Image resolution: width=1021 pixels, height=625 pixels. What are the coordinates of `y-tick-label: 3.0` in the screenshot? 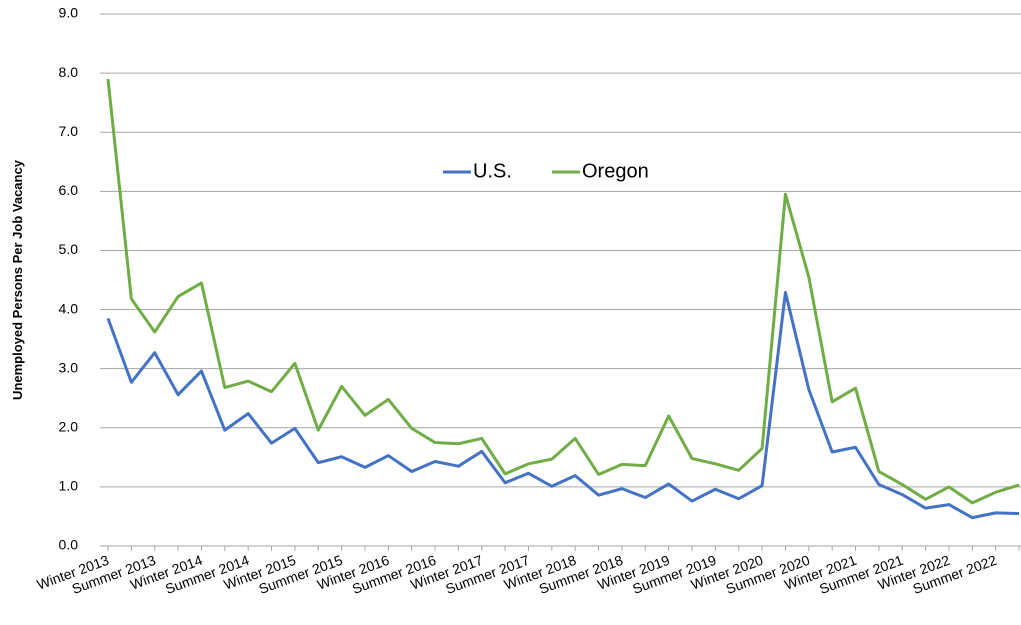 It's located at (69, 367).